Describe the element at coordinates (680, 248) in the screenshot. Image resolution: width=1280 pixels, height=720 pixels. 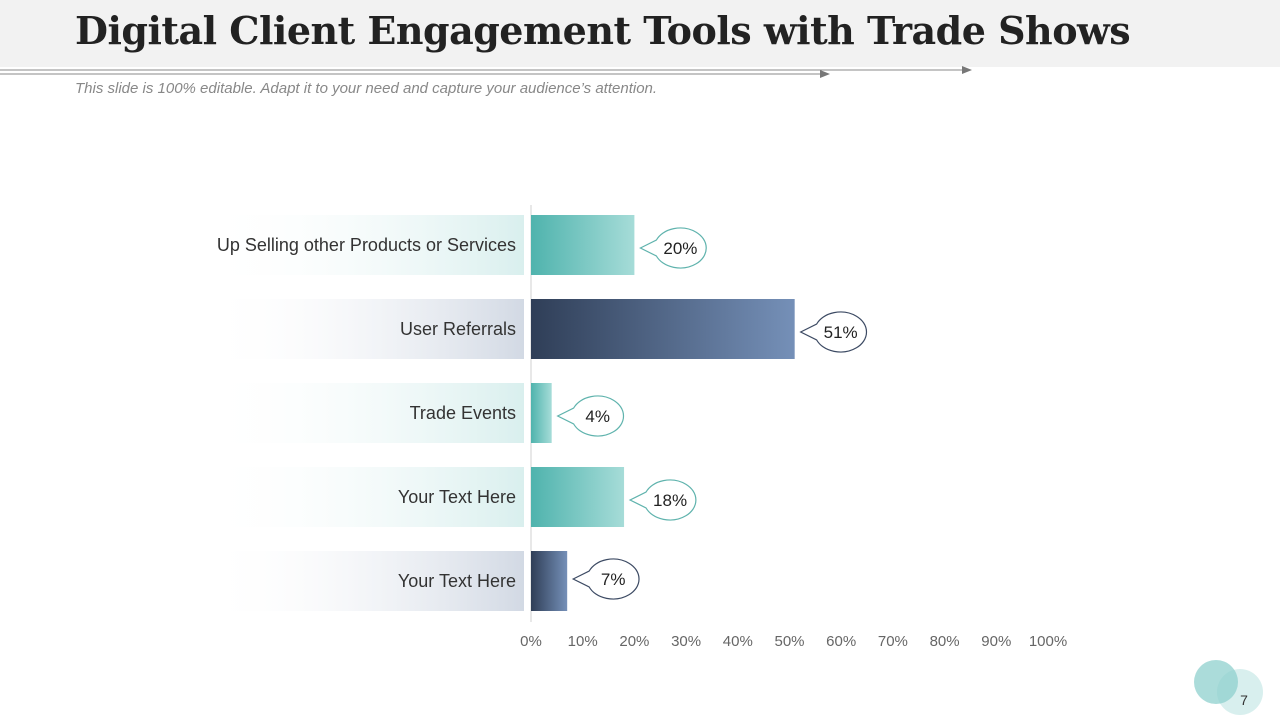
I see `data-label: 20%` at that location.